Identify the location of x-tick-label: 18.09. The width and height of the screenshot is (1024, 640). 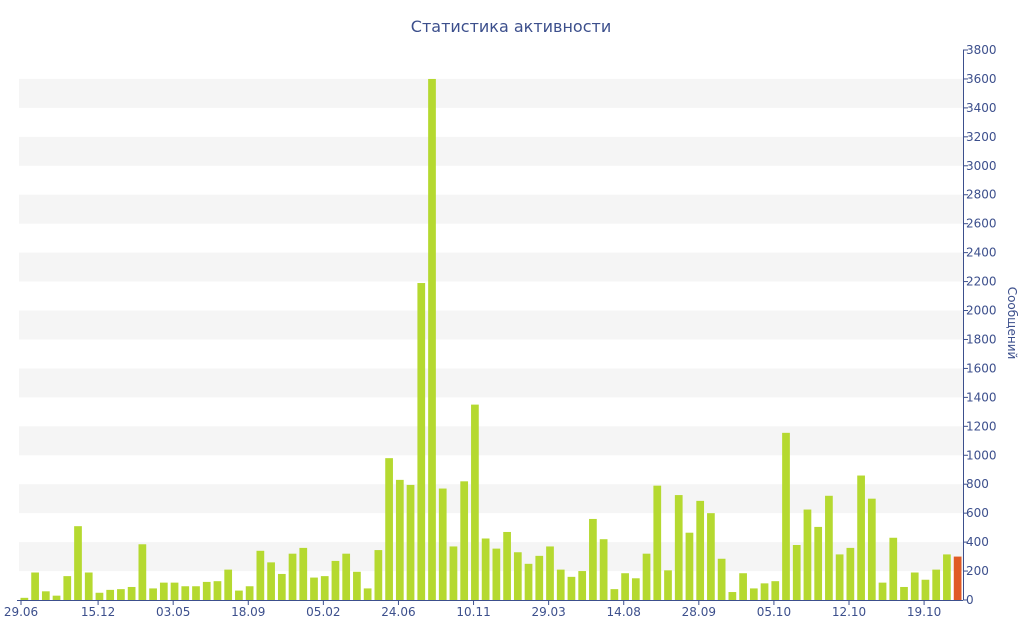
(248, 612).